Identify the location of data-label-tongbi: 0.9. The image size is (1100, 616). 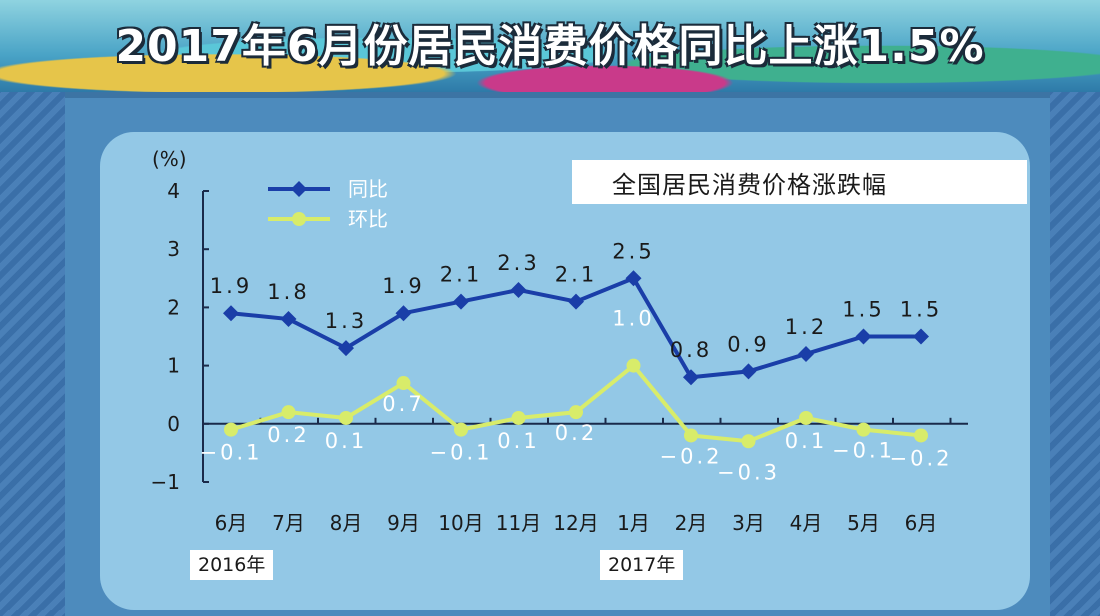
(748, 344).